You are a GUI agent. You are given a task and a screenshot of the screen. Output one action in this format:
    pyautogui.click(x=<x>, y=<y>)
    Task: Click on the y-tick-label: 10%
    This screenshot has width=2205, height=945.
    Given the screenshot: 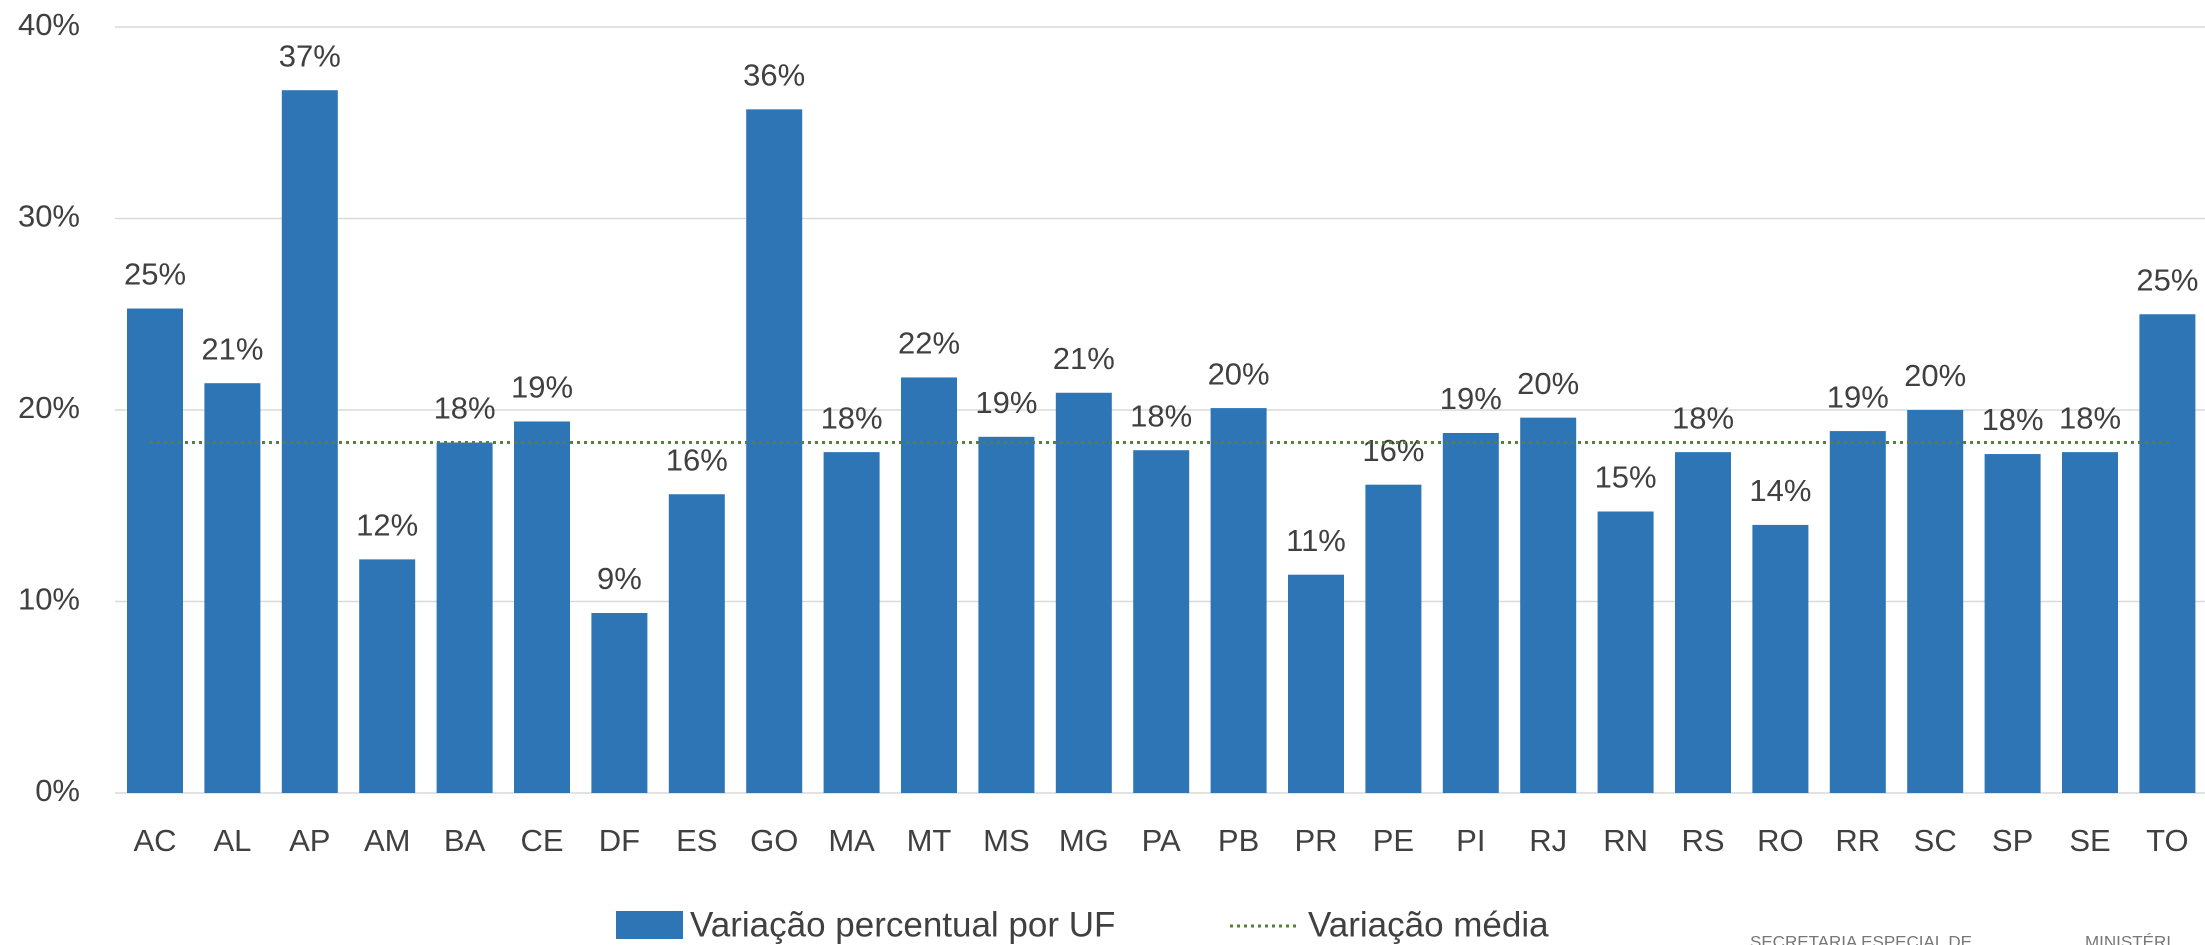 What is the action you would take?
    pyautogui.click(x=49, y=599)
    